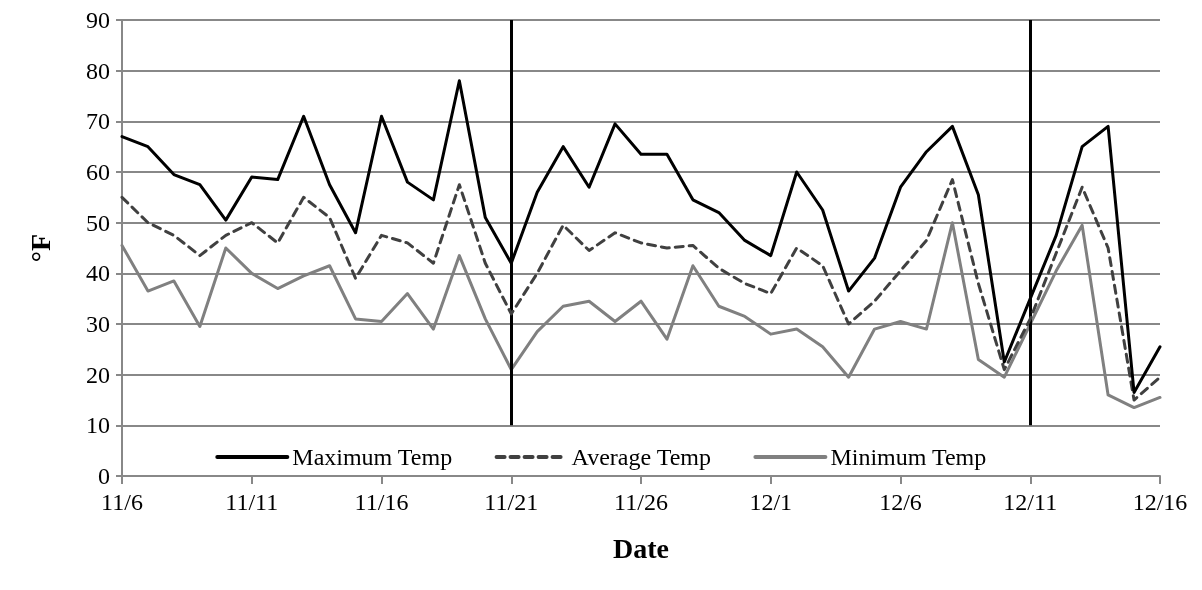 This screenshot has height=590, width=1202. What do you see at coordinates (1160, 502) in the screenshot?
I see `x-tick-label: 12/16` at bounding box center [1160, 502].